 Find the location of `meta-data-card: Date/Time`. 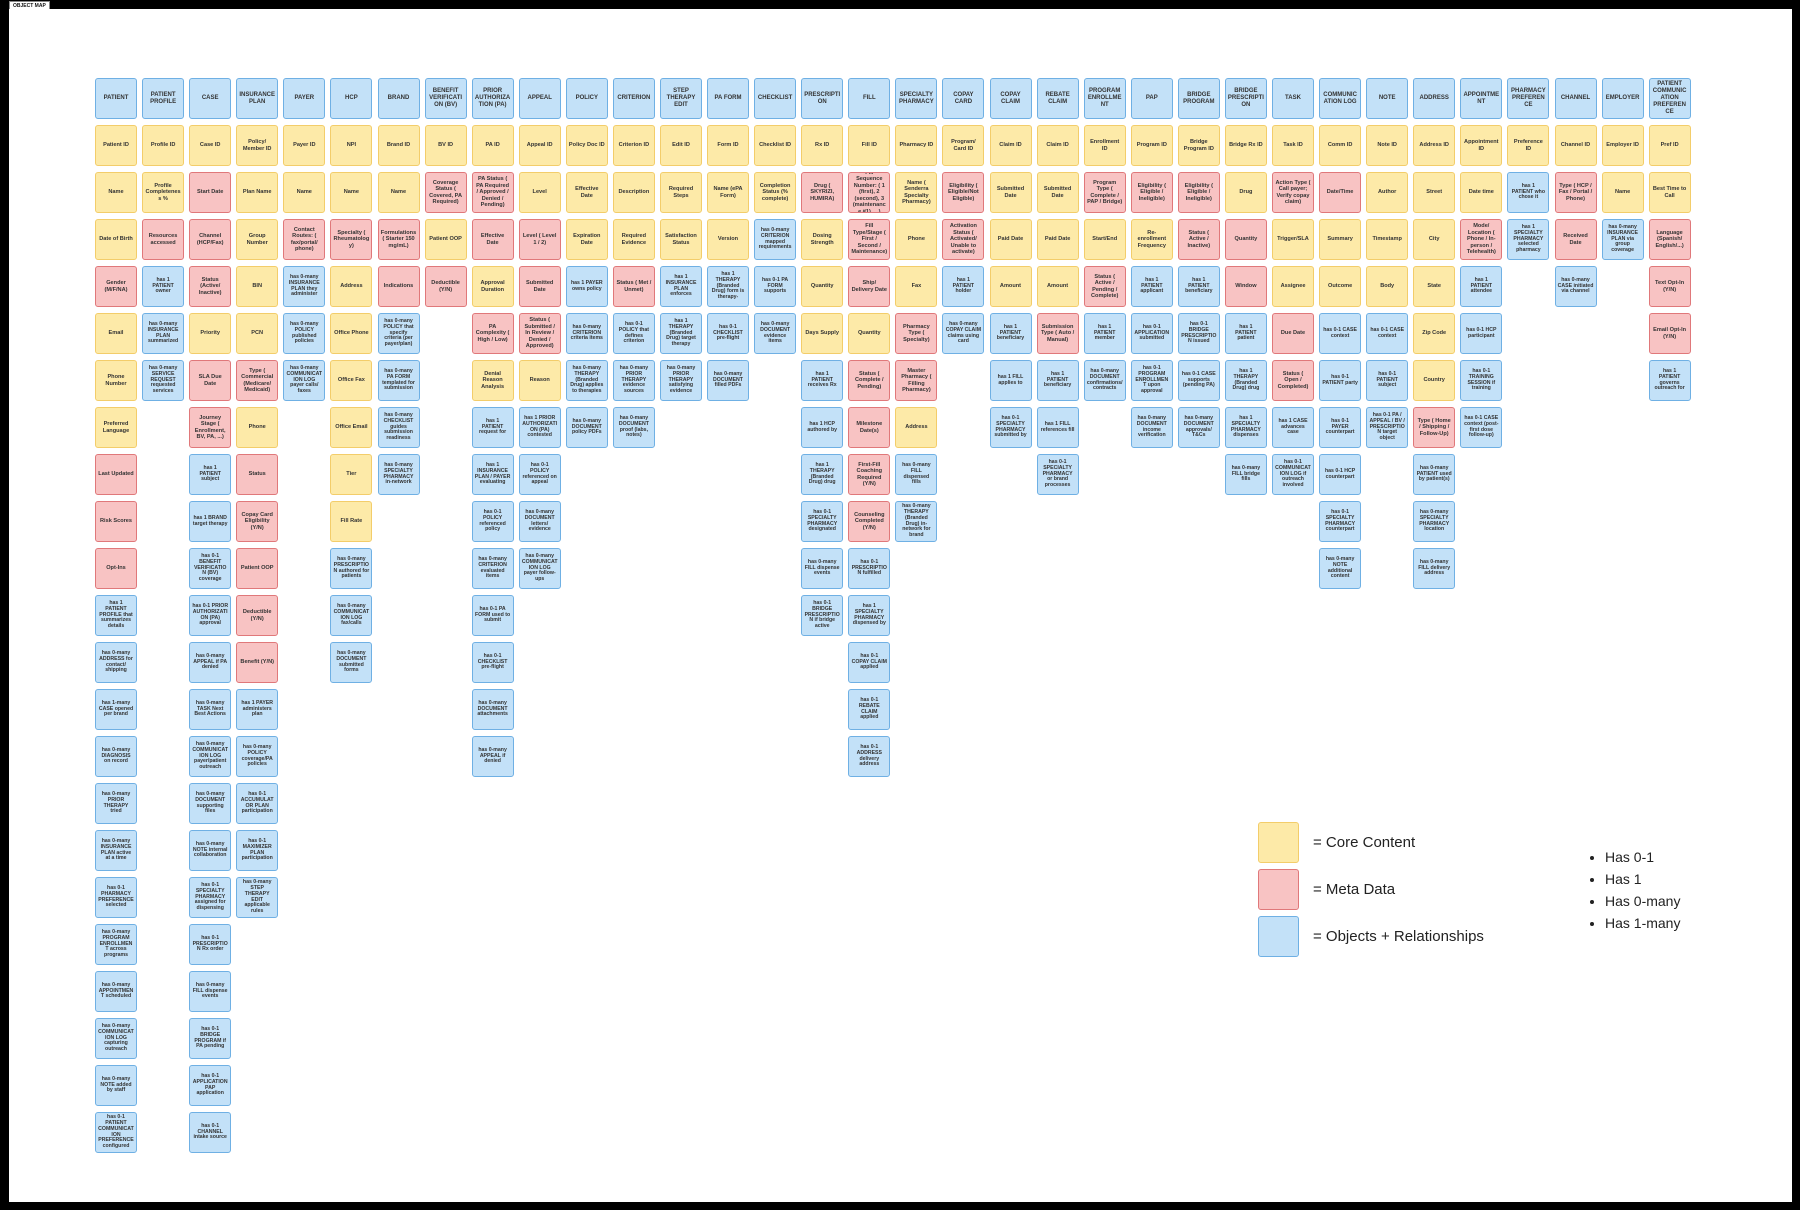

meta-data-card: Date/Time is located at coordinates (1340, 192).